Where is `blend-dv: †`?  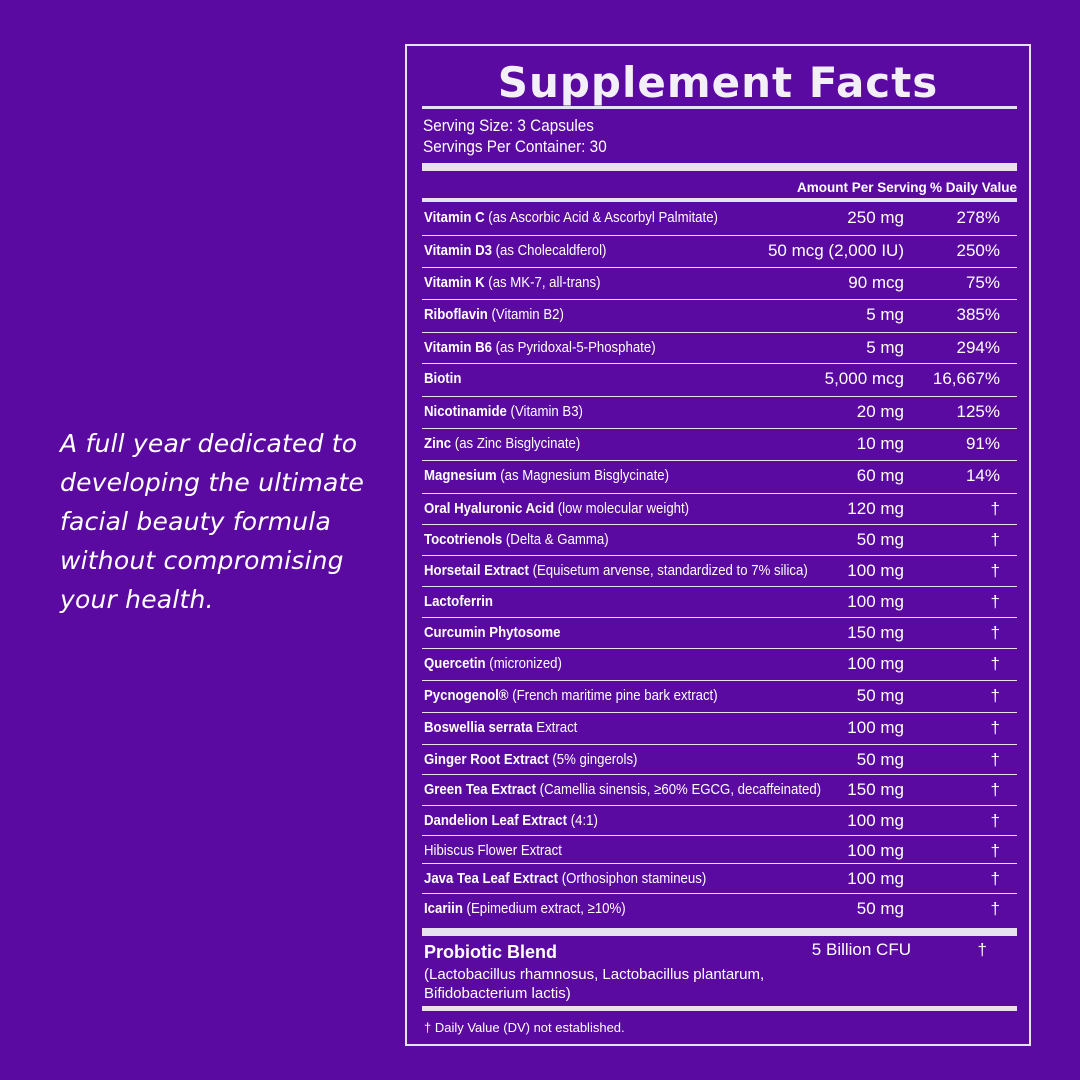
blend-dv: † is located at coordinates (982, 949).